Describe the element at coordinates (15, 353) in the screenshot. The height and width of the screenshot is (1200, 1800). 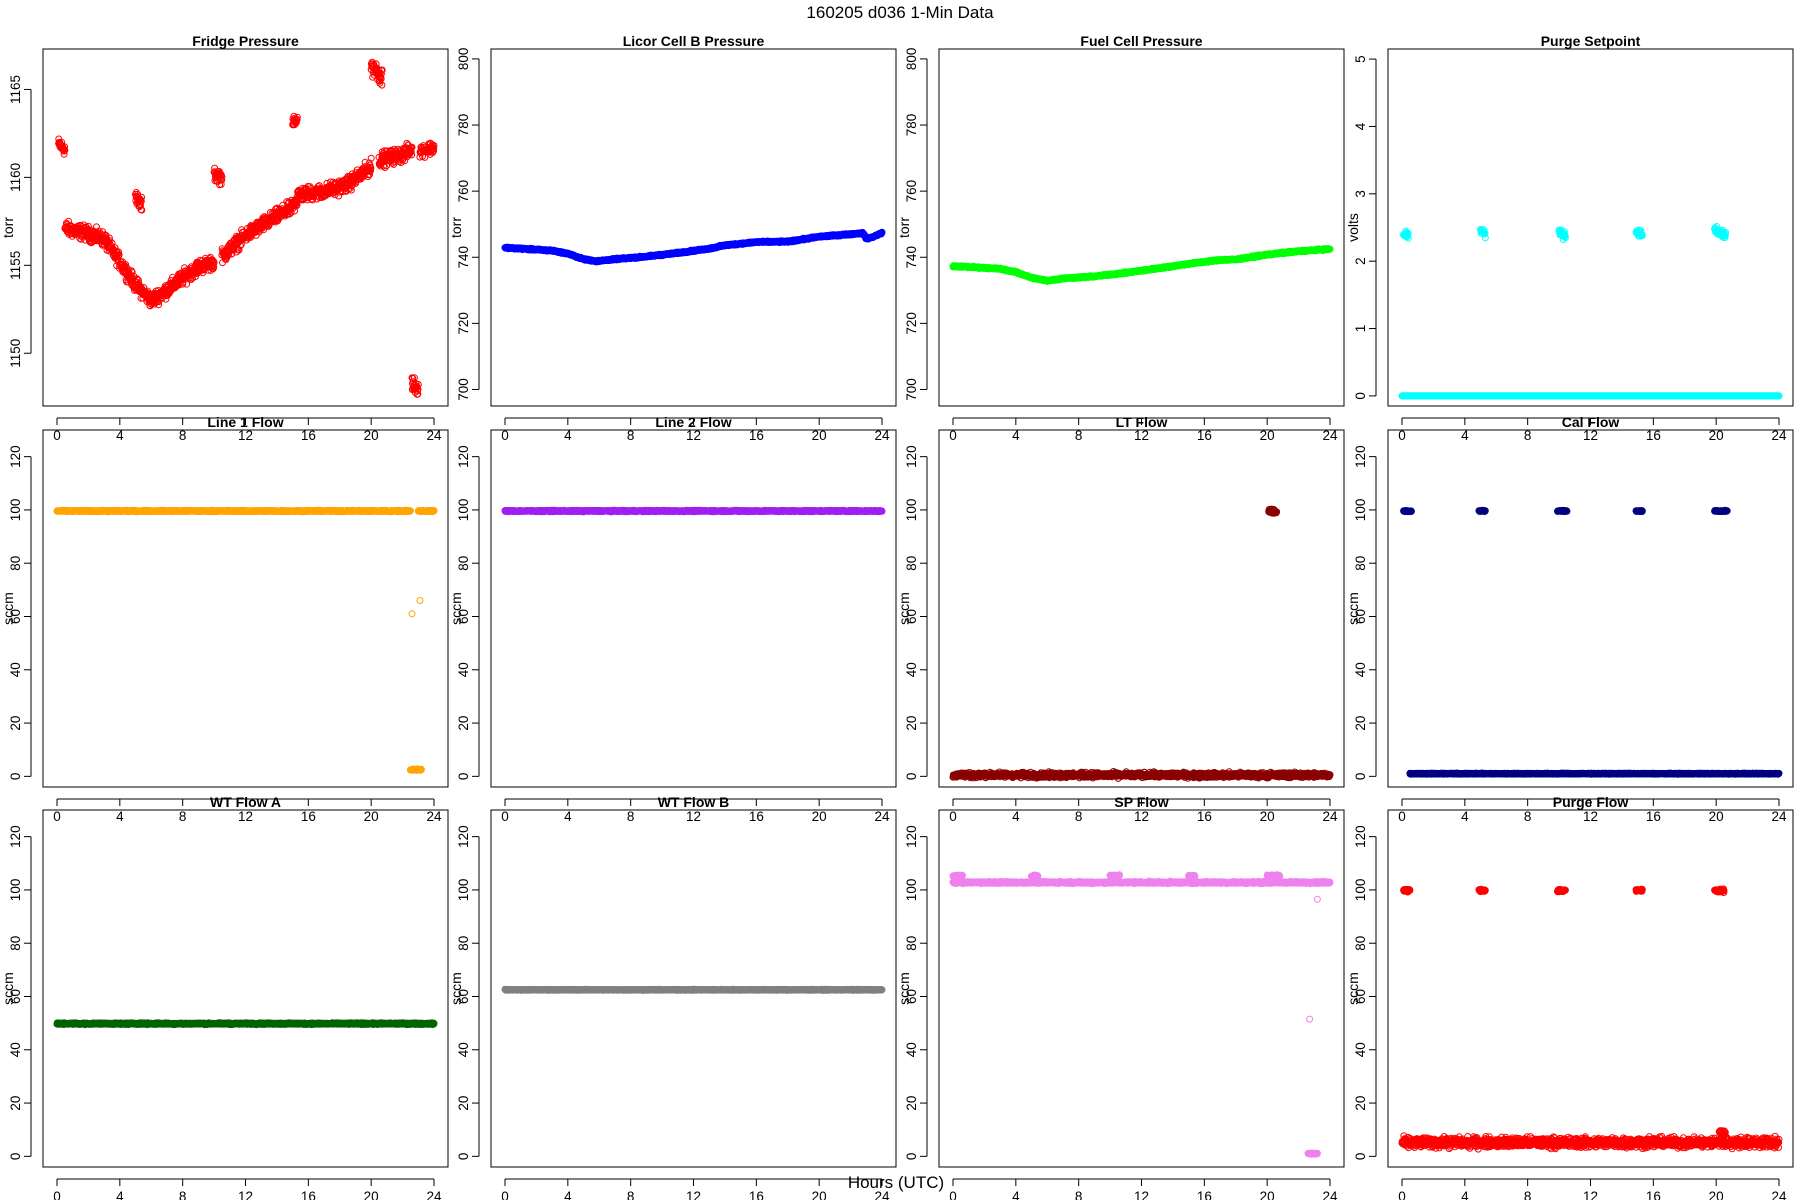
I see `y-tick-label: 1150` at that location.